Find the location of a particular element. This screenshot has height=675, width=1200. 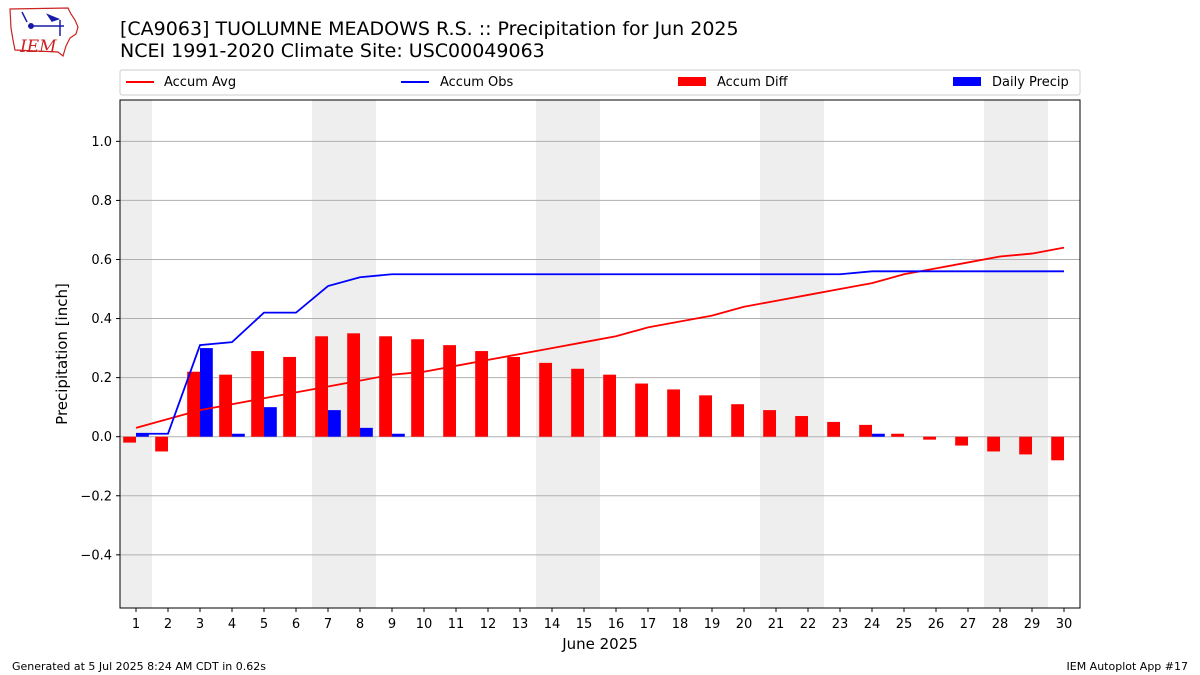

footer-app-id: IEM Autoplot App #17 is located at coordinates (1128, 666).